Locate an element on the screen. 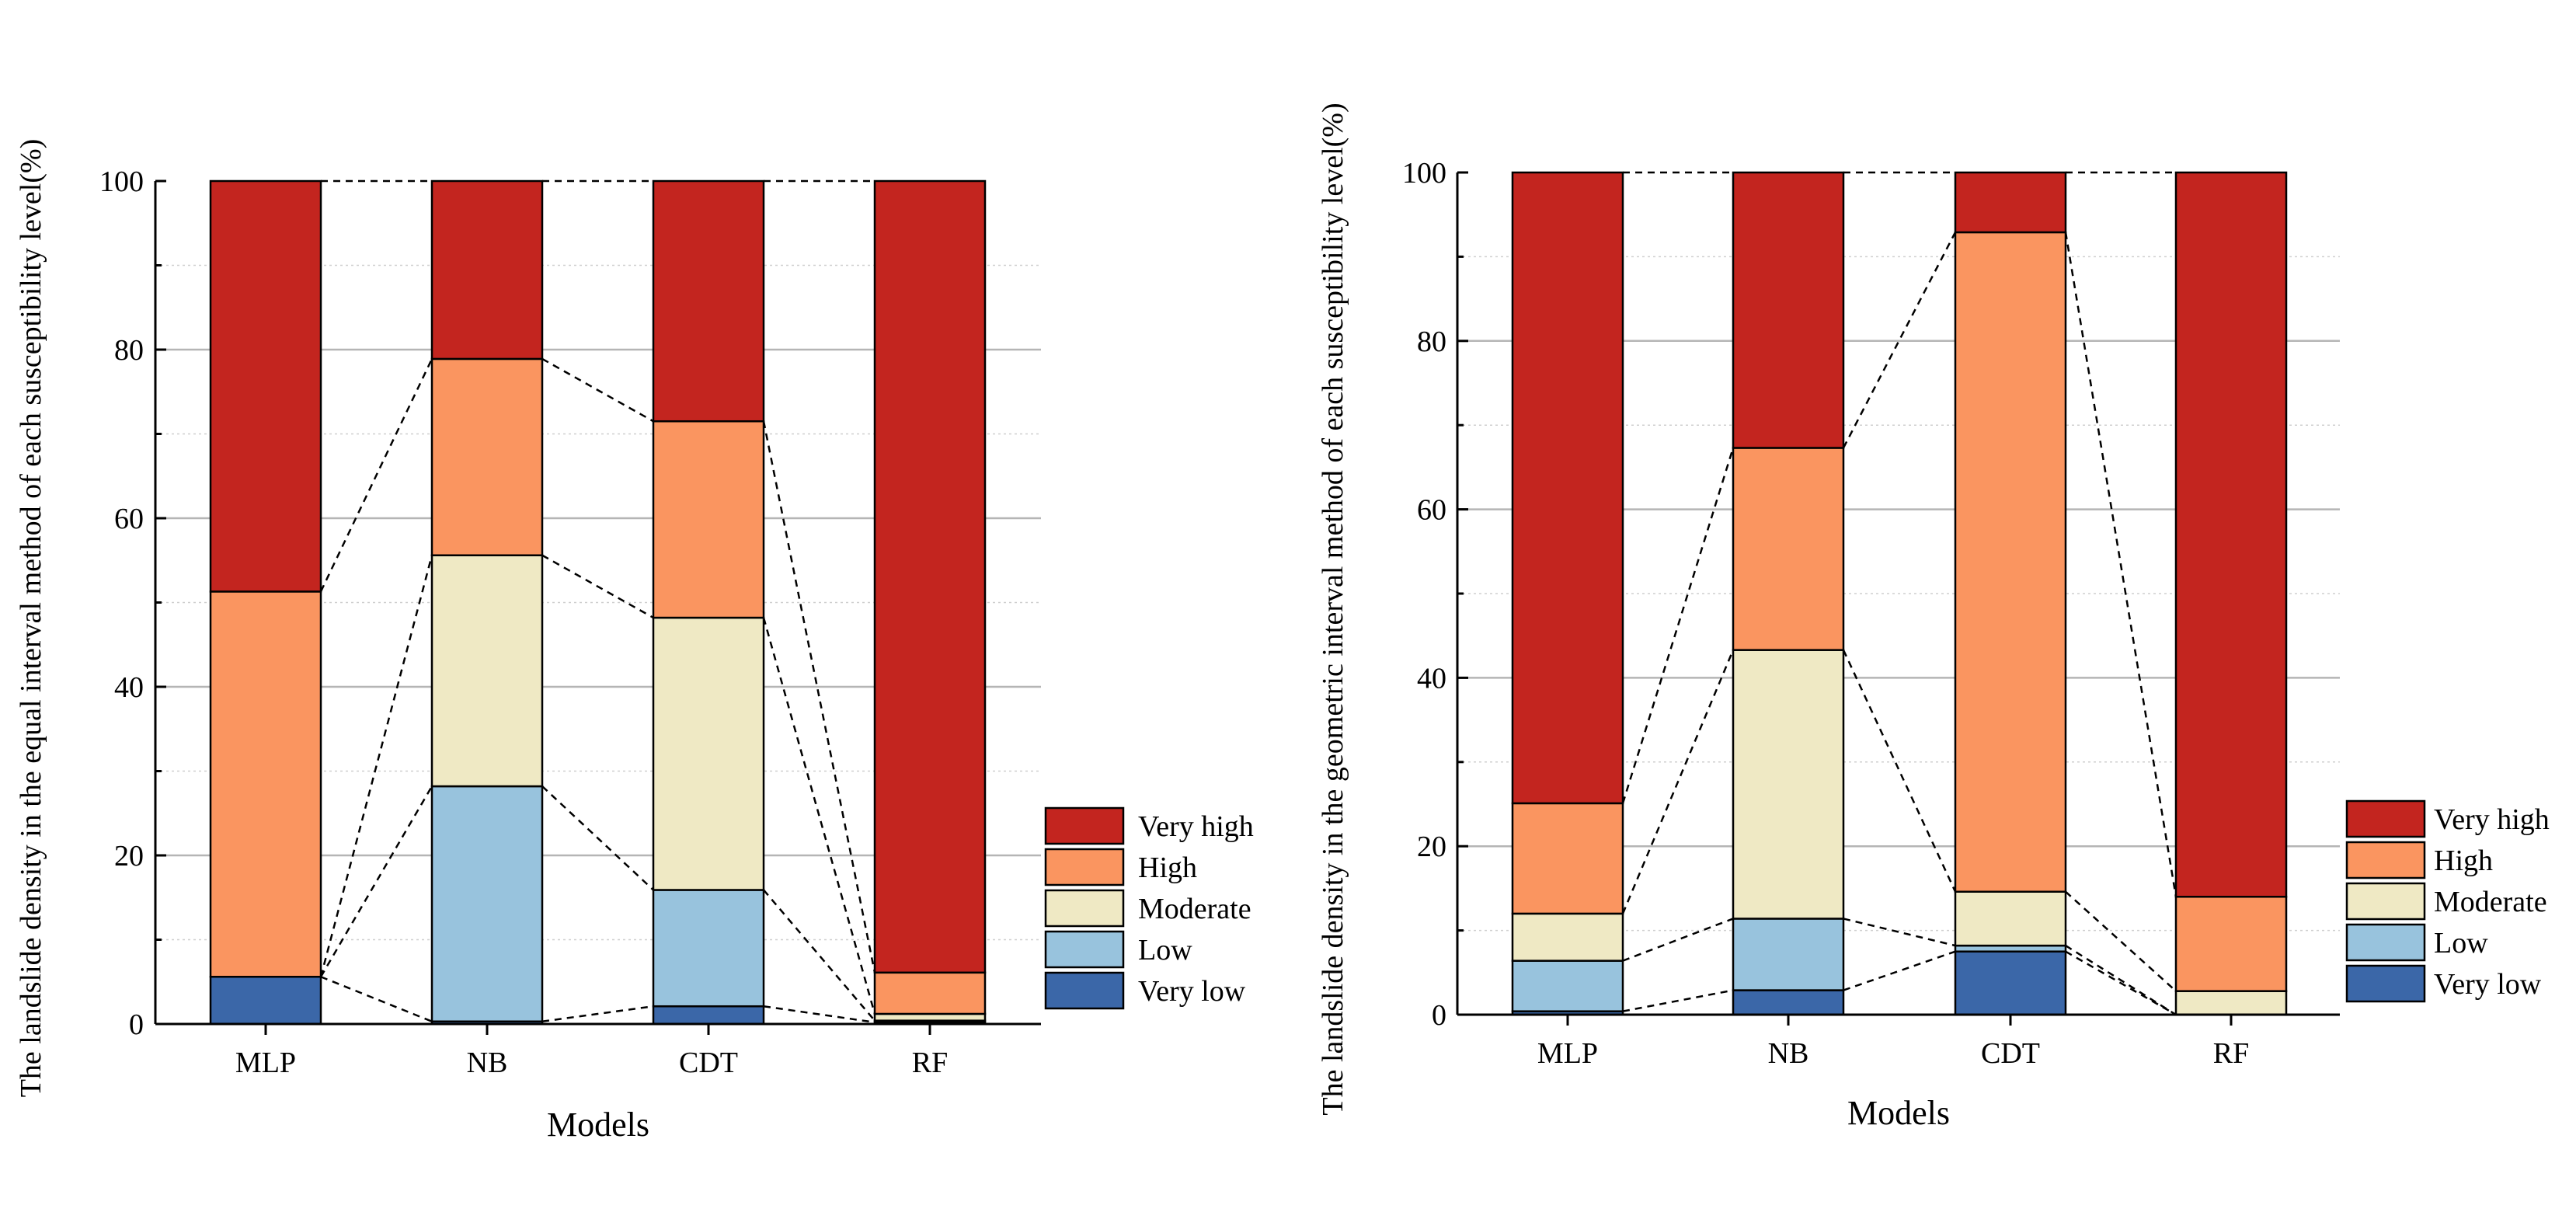 This screenshot has height=1219, width=2576. bar-segment-cdt-low is located at coordinates (708, 949).